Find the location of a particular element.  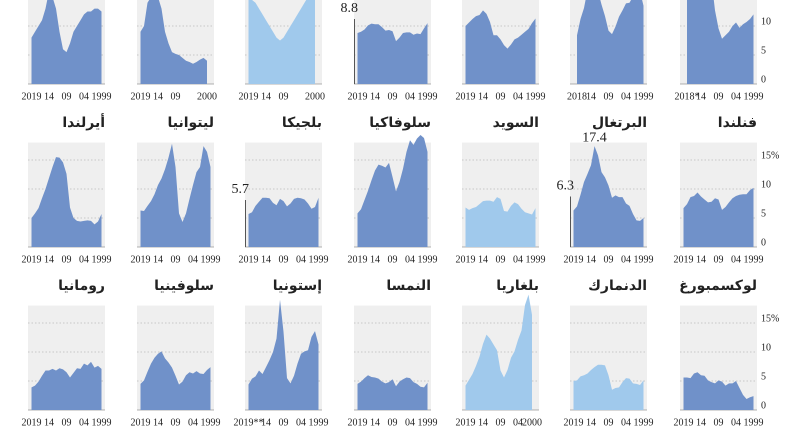

x-tick-label: 2018 is located at coordinates (577, 96).